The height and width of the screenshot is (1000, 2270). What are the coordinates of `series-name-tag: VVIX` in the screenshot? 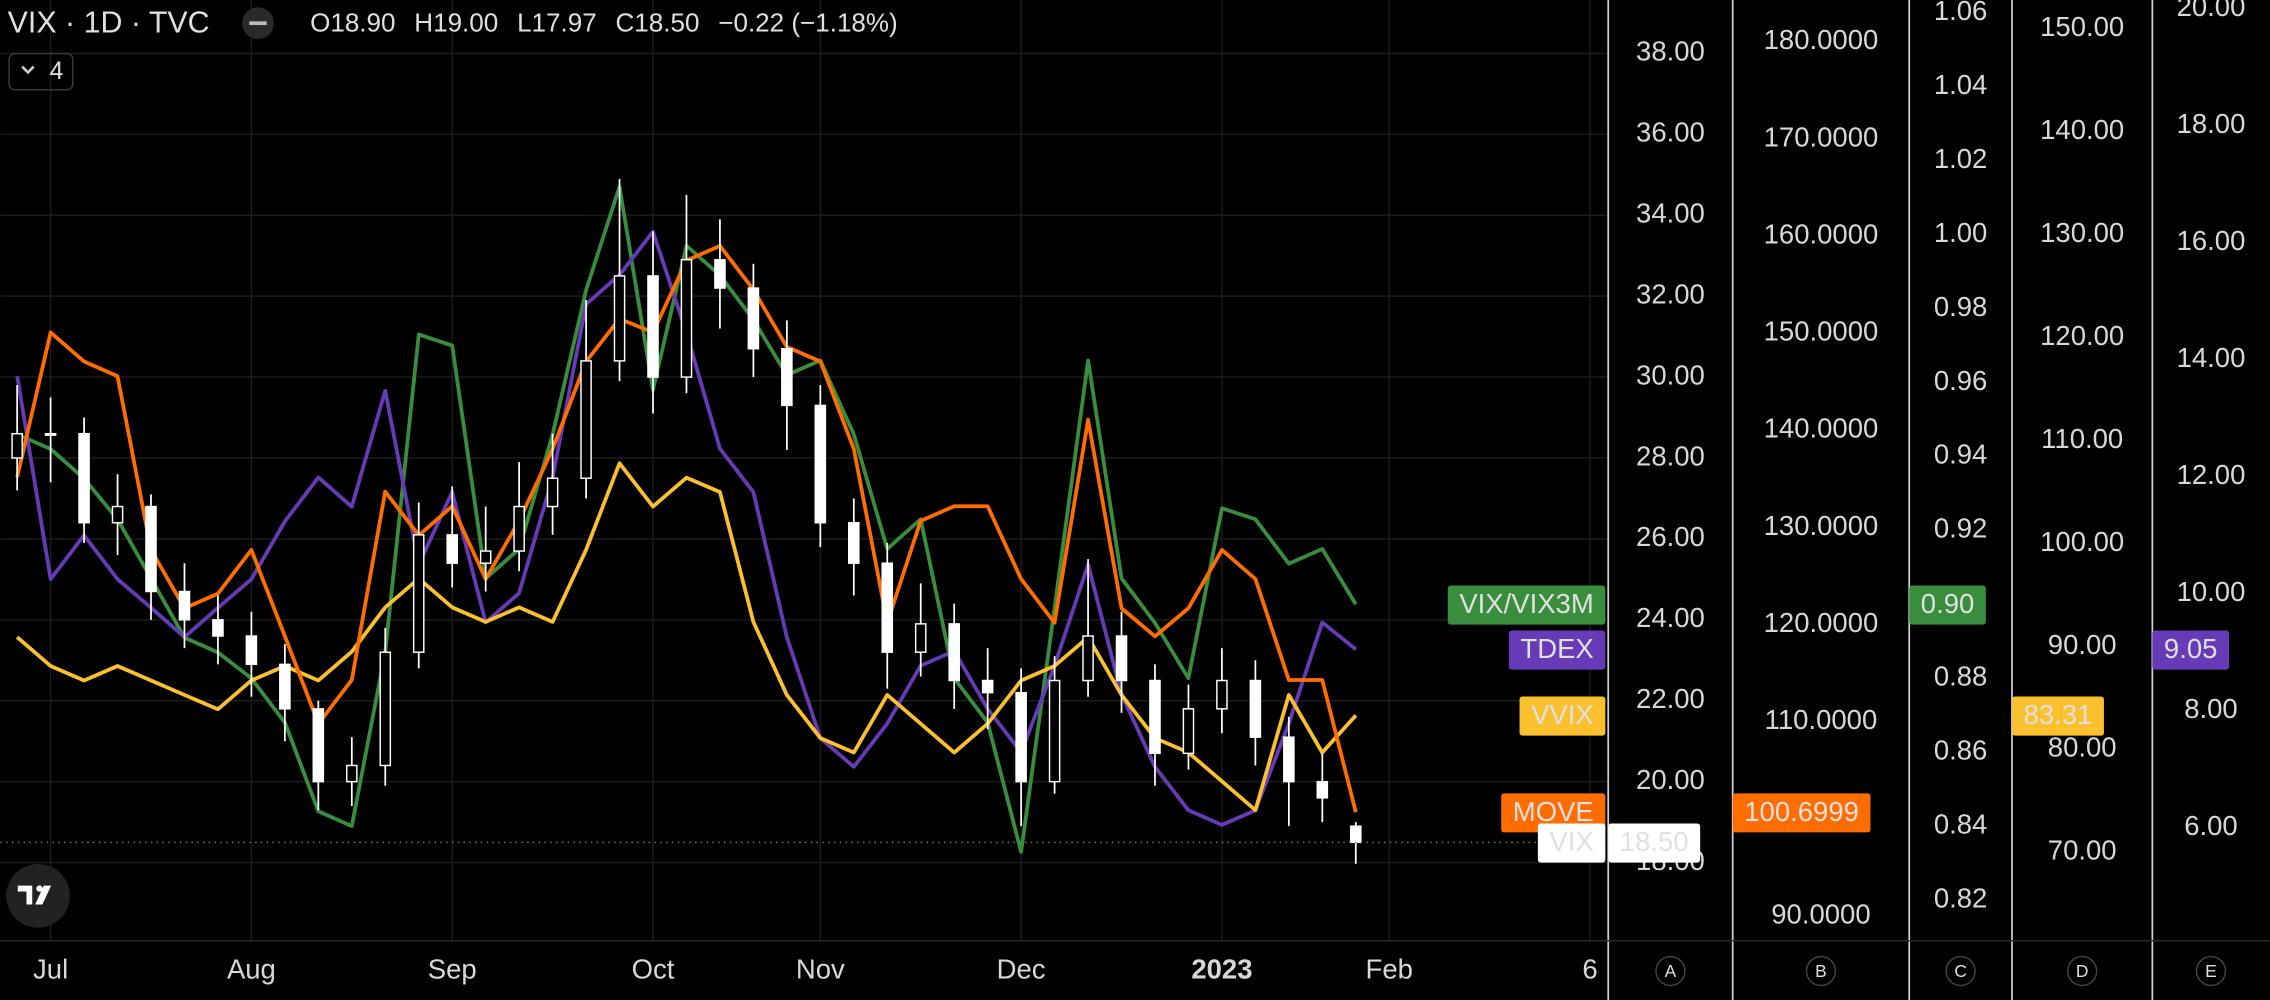 It's located at (1562, 716).